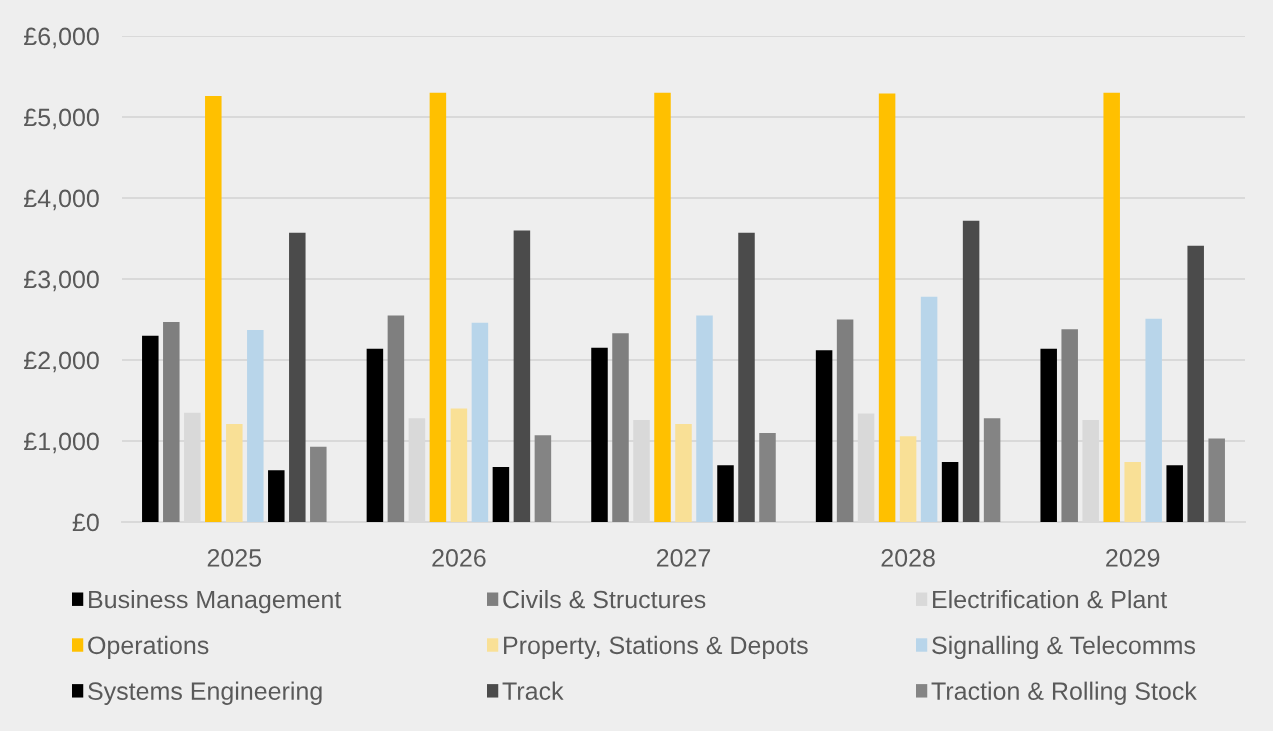  Describe the element at coordinates (1133, 558) in the screenshot. I see `x-tick-label: 2029` at that location.